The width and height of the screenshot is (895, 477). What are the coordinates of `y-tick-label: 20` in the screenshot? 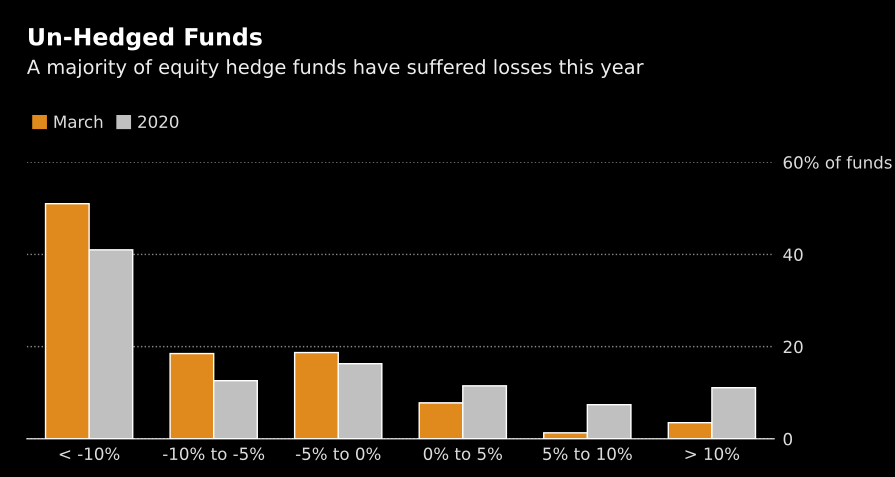 It's located at (793, 347).